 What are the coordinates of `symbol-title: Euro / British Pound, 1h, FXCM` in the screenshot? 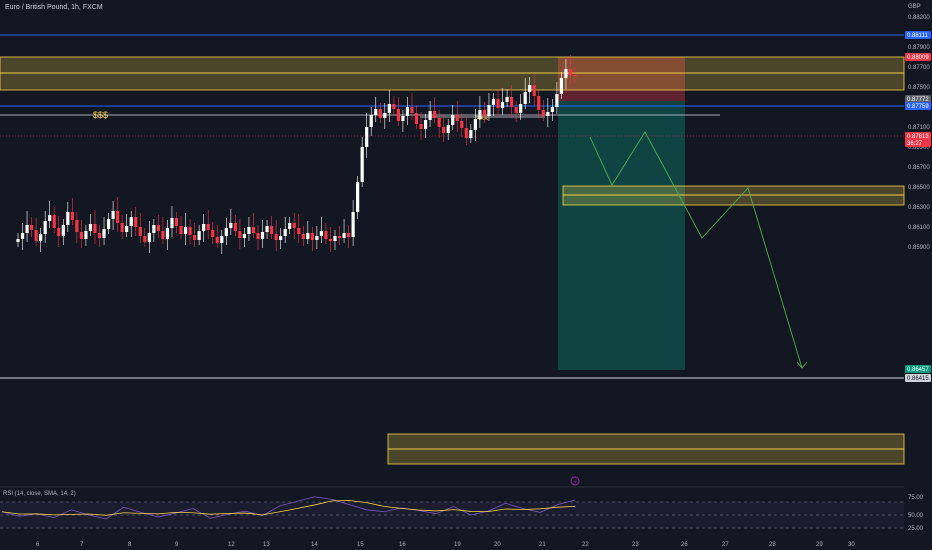 It's located at (54, 7).